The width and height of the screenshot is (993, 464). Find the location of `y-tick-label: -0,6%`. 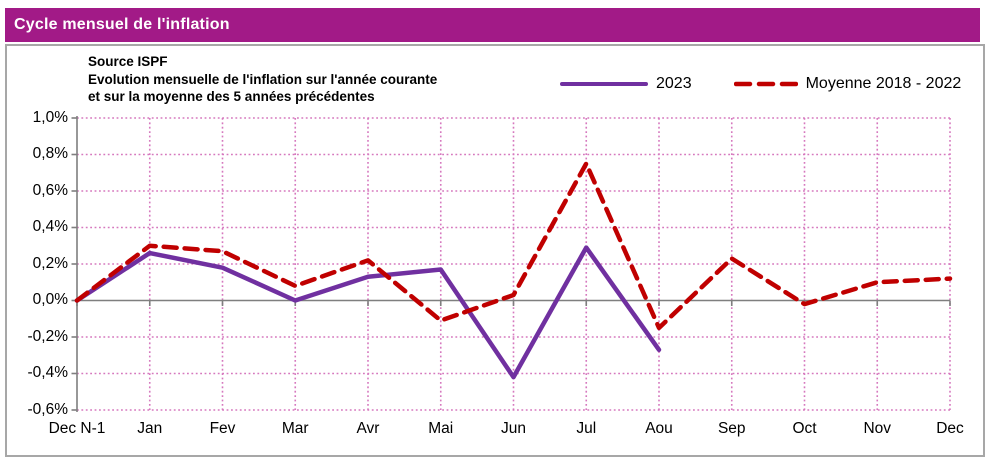

y-tick-label: -0,6% is located at coordinates (48, 409).